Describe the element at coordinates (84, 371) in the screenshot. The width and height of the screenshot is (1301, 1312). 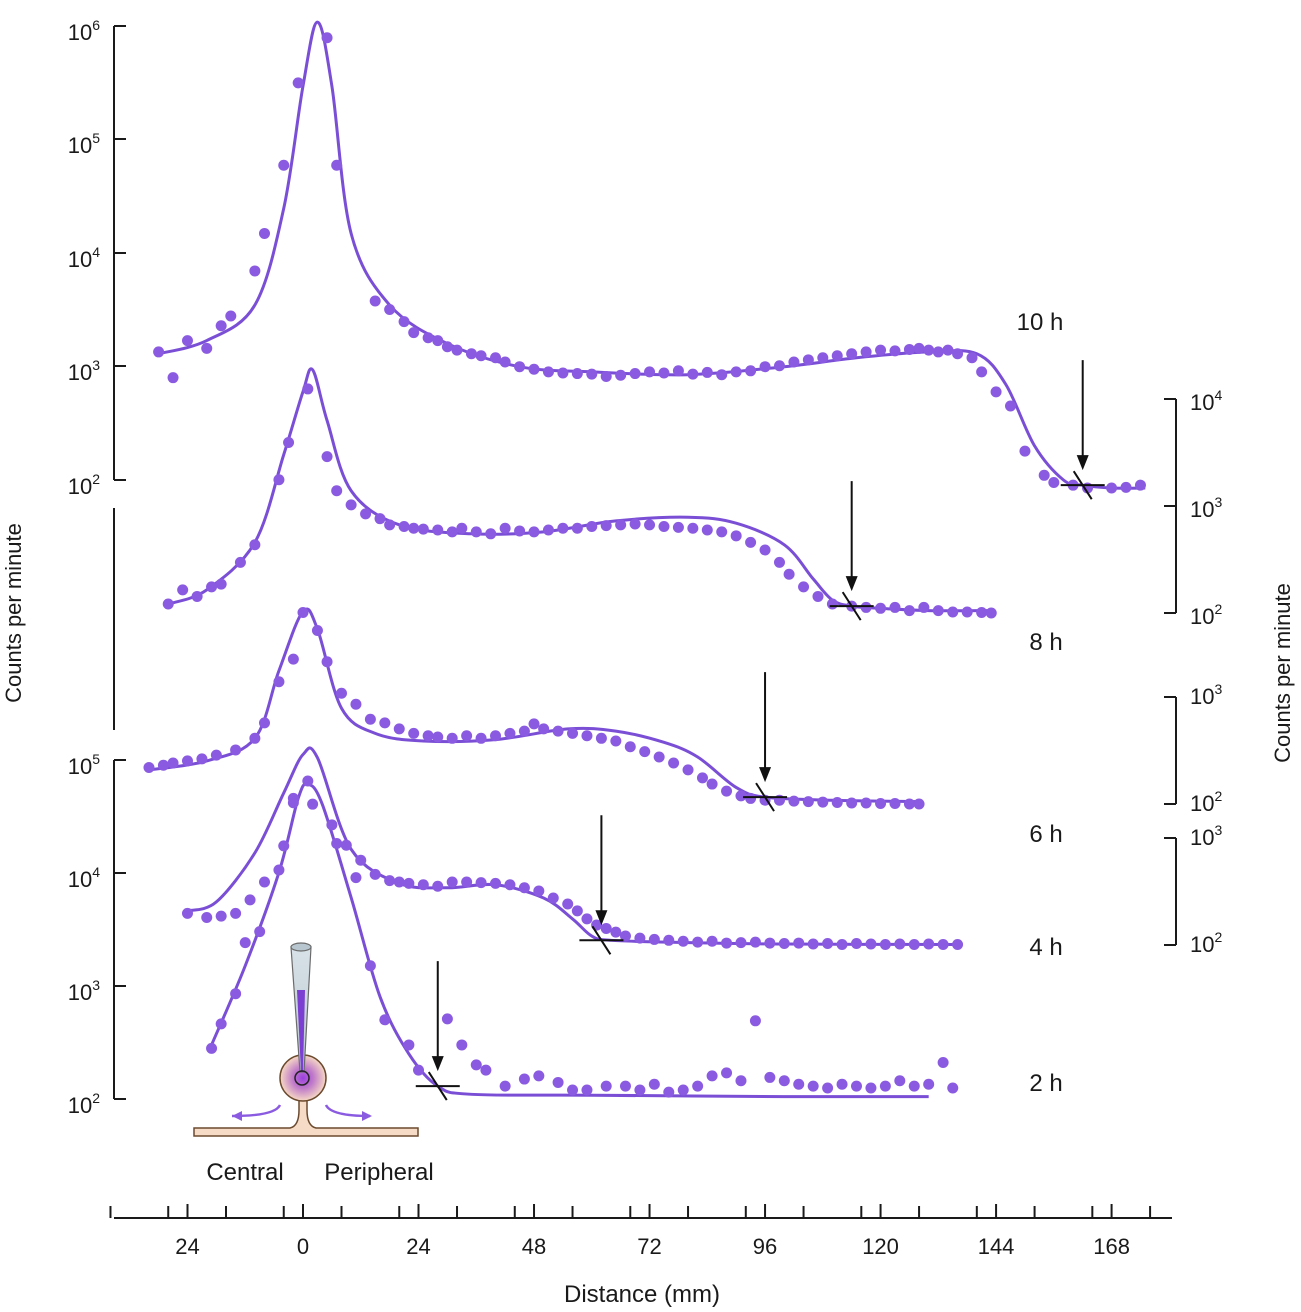
I see `left-upper-tick-1e3: 103` at that location.